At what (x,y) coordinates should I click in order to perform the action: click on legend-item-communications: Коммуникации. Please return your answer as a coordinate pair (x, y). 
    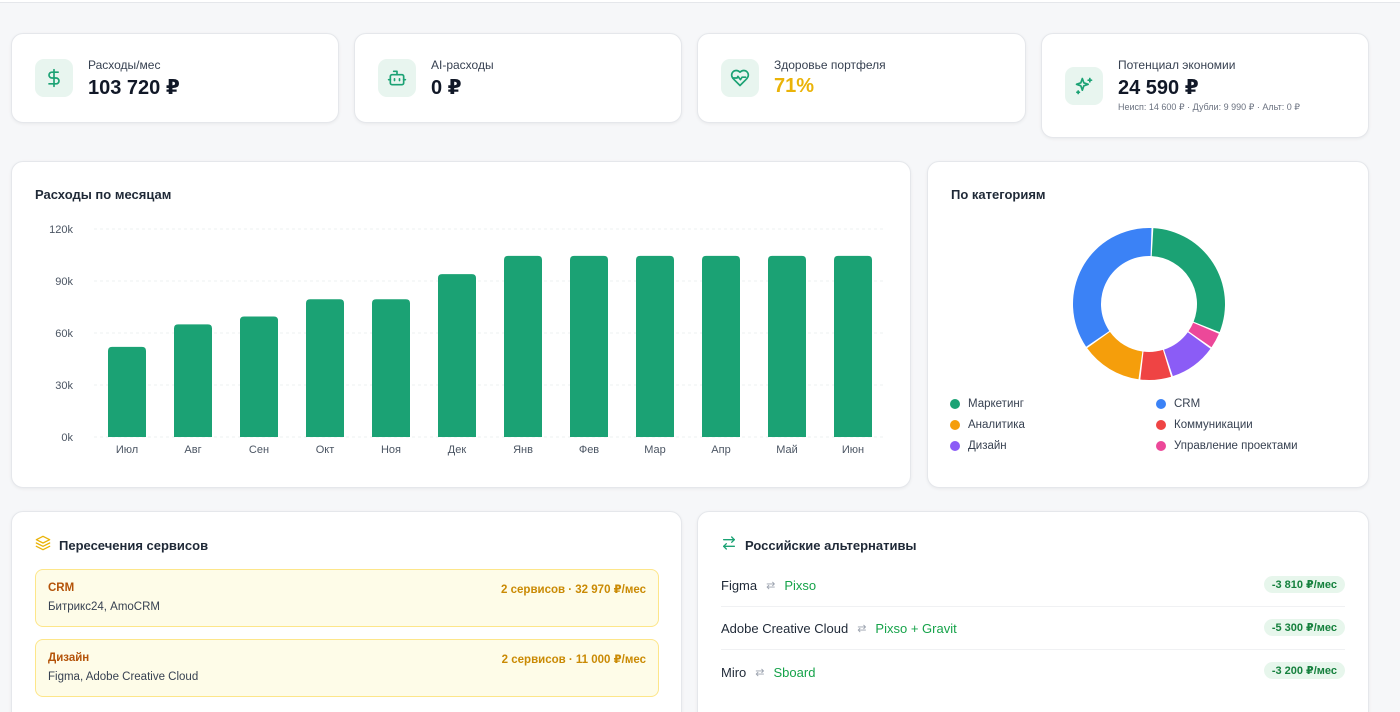
    Looking at the image, I should click on (1259, 425).